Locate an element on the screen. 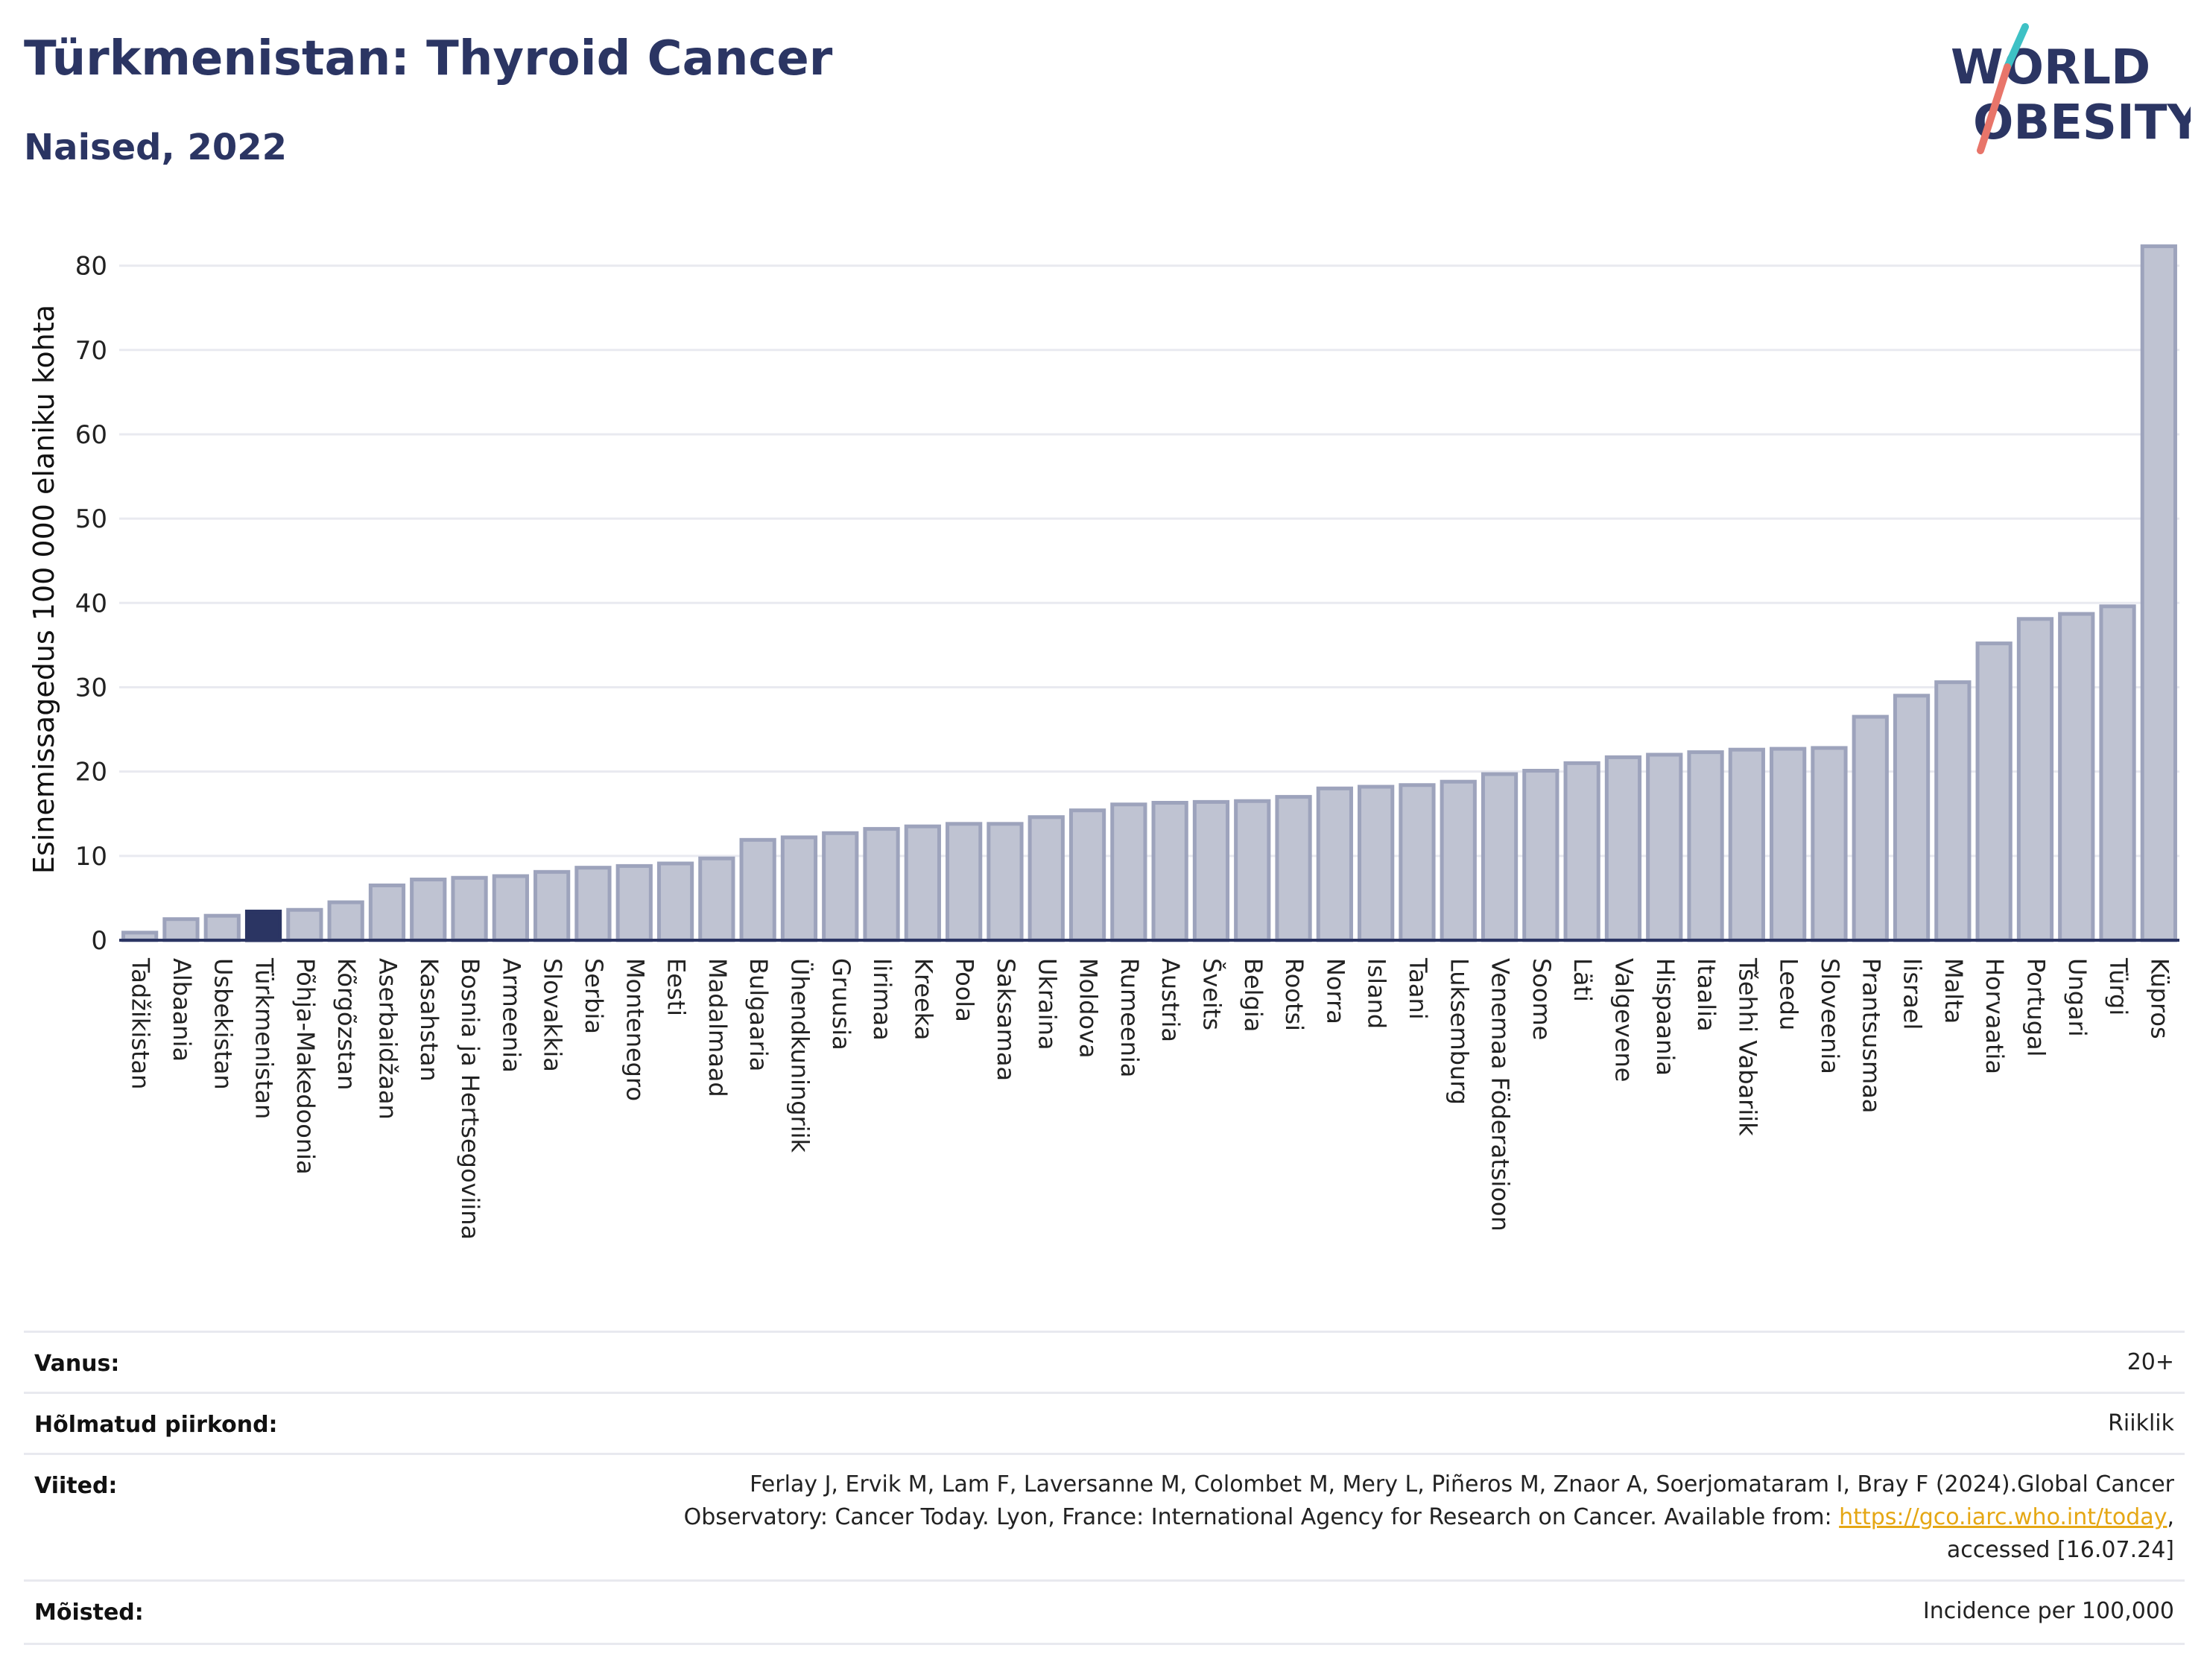 The height and width of the screenshot is (1680, 2204). x-tick-label: Serbia is located at coordinates (594, 996).